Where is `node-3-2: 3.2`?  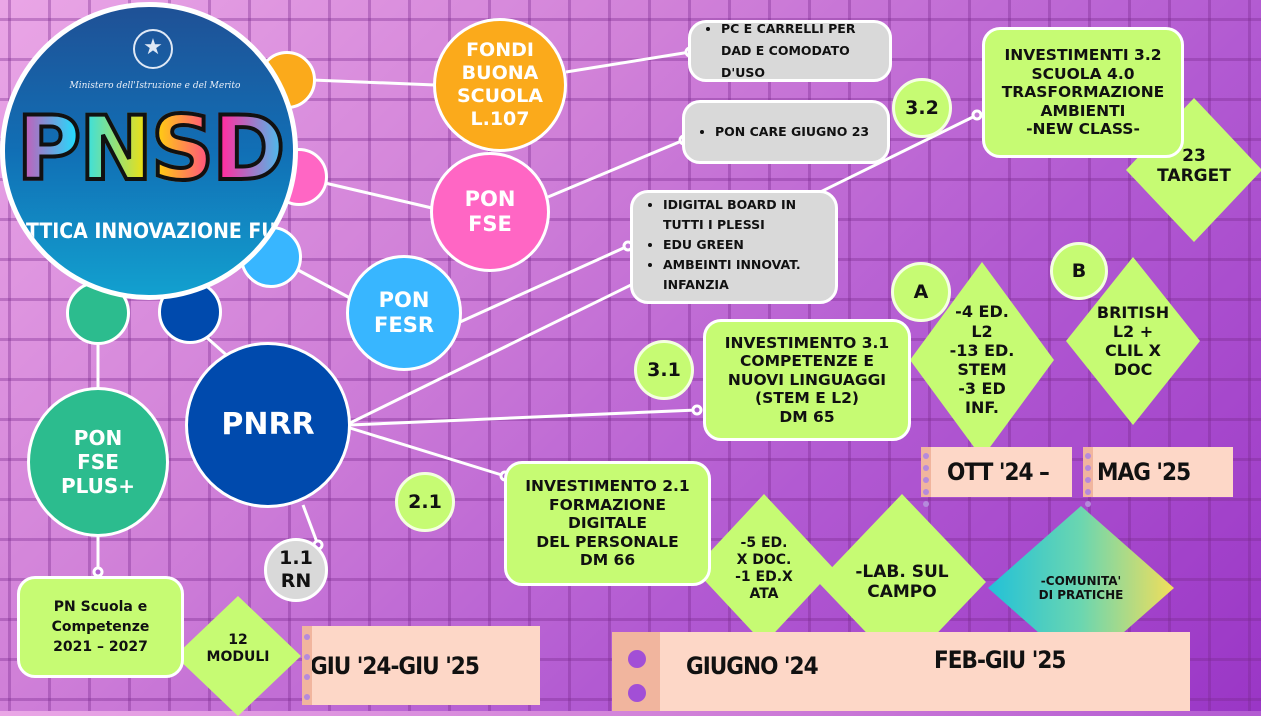 node-3-2: 3.2 is located at coordinates (922, 108).